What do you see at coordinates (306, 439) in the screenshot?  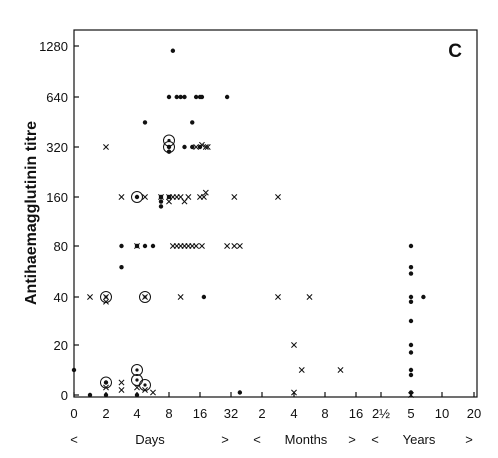 I see `x-span-label: Months` at bounding box center [306, 439].